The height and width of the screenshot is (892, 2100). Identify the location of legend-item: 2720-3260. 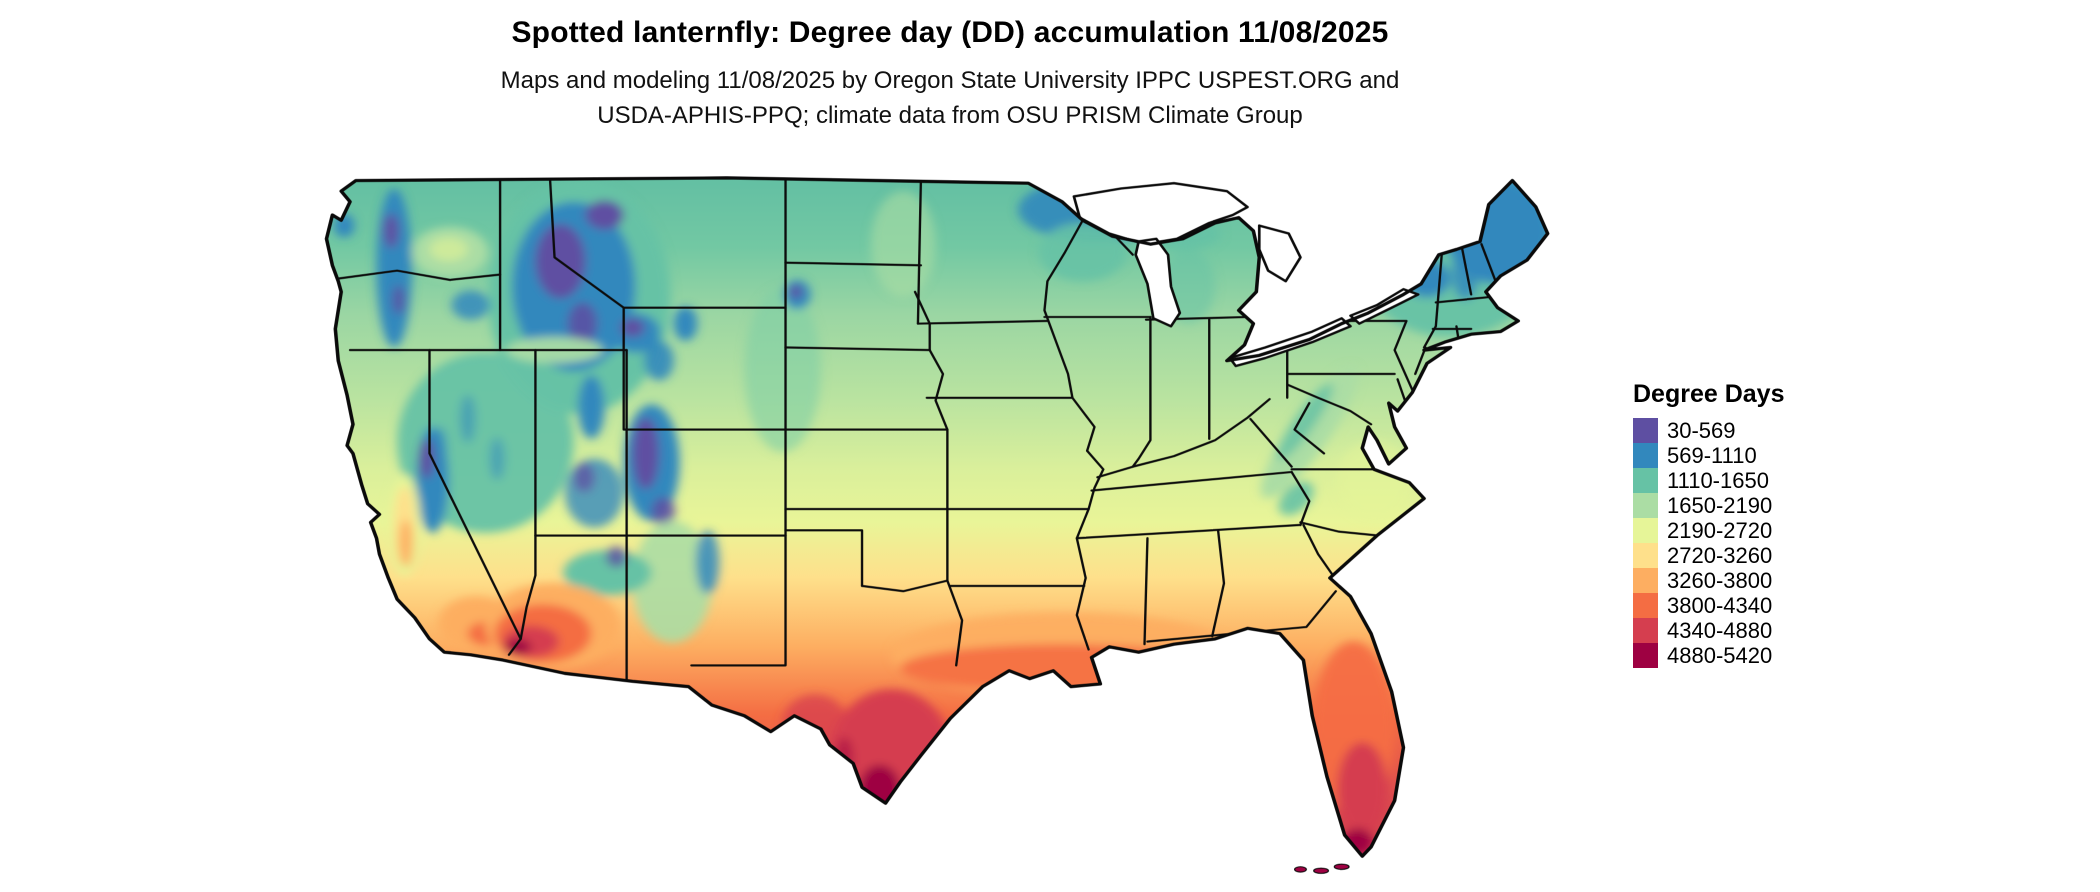
(1708, 555).